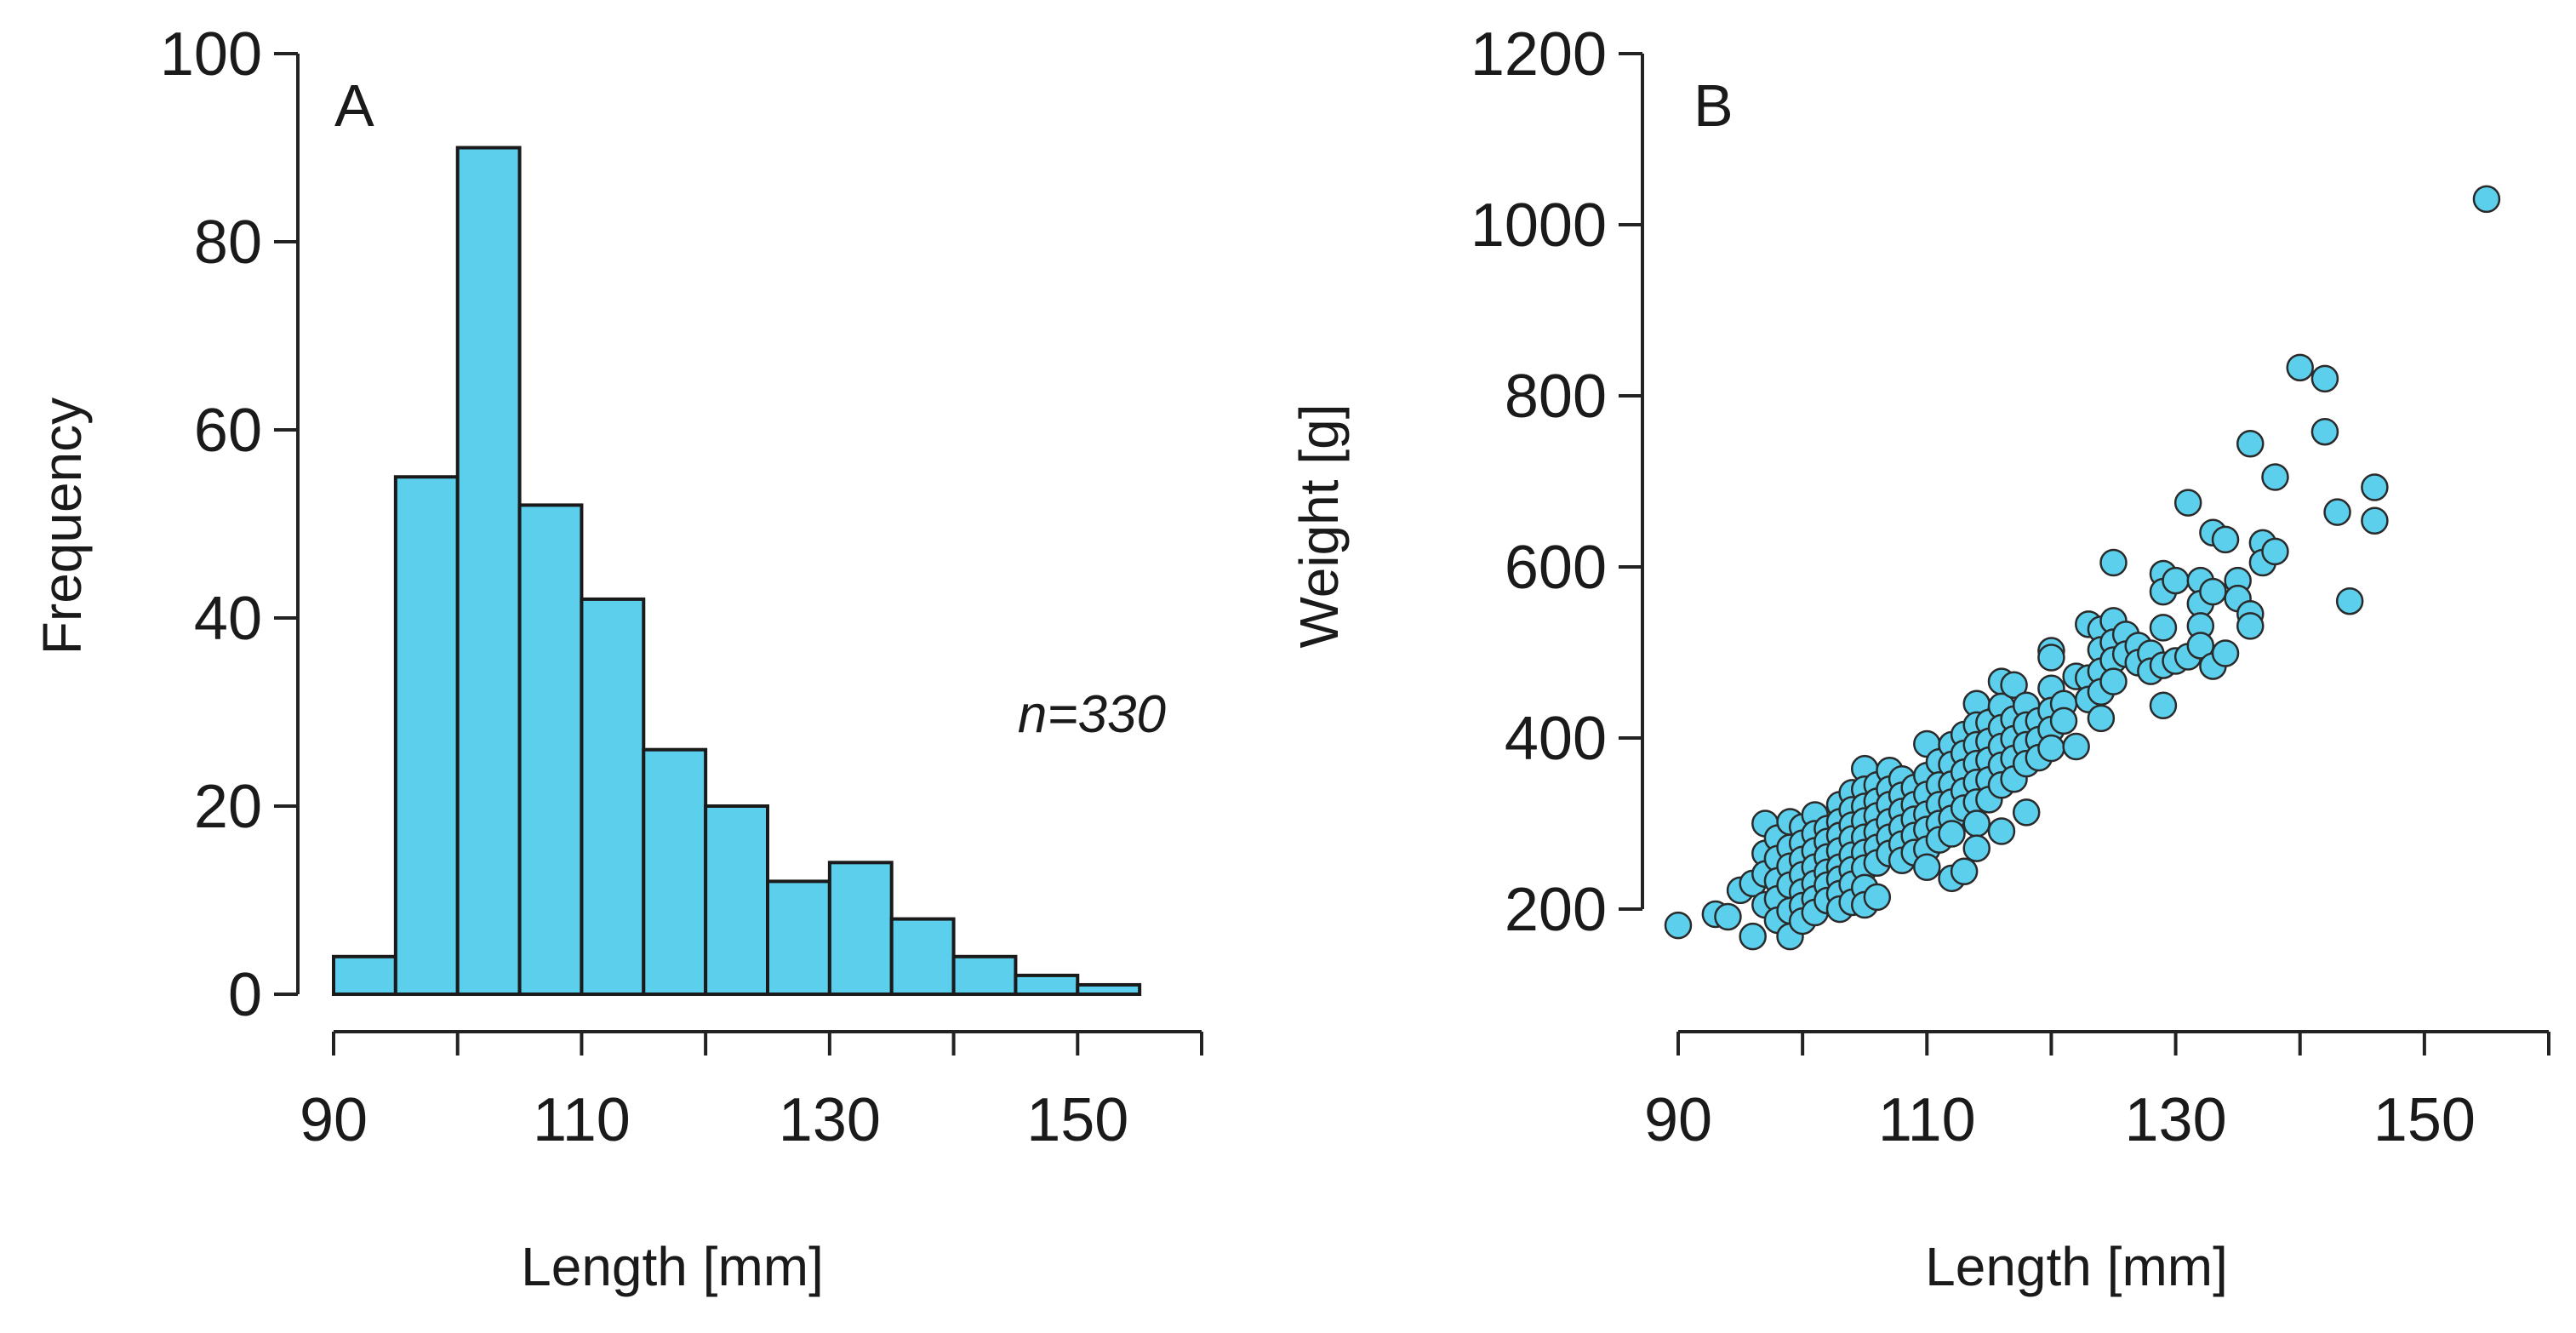 The height and width of the screenshot is (1333, 2576). I want to click on histogram-y-tick-label: 0, so click(245, 995).